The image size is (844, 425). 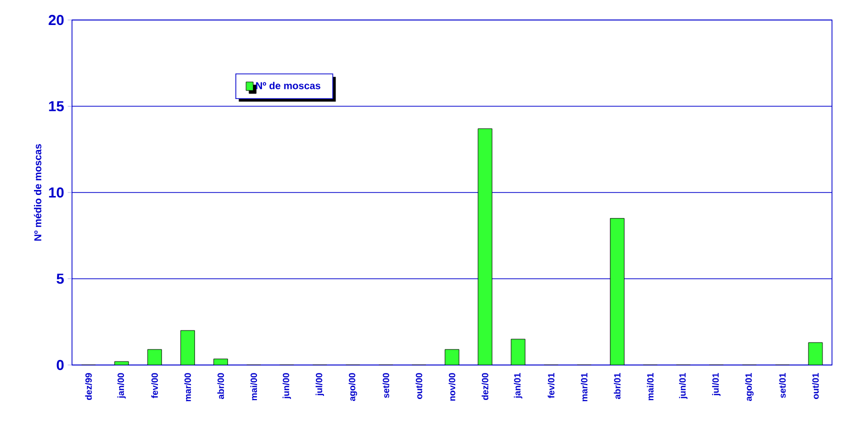 I want to click on x-tick-label: nov/00, so click(x=452, y=387).